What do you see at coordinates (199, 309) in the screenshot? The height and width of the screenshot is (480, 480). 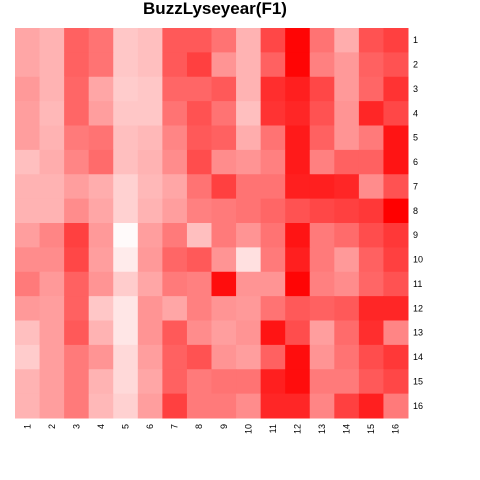 I see `heatmap-cell-r12-c8` at bounding box center [199, 309].